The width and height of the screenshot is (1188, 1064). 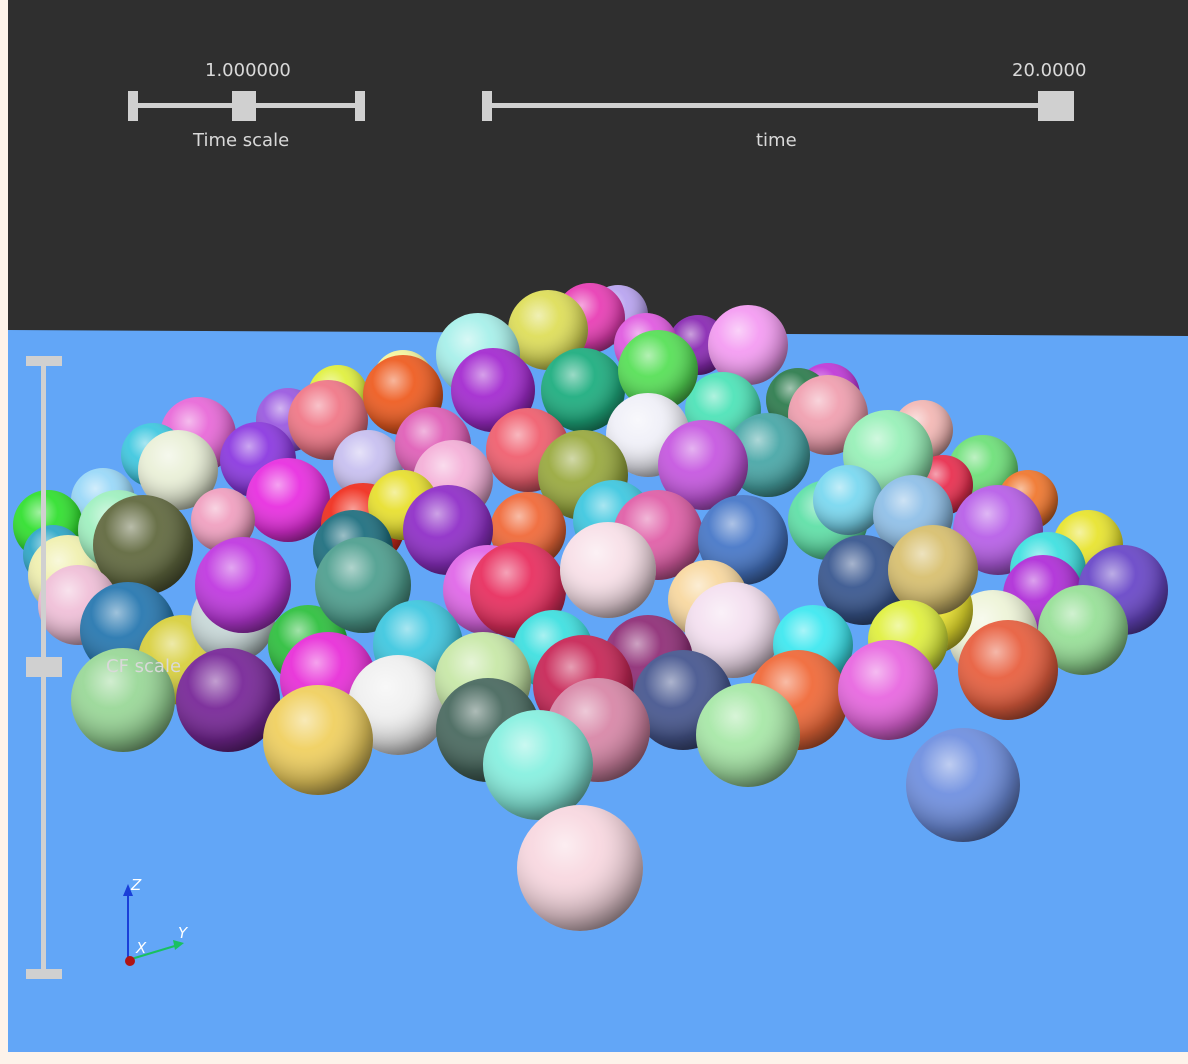 What do you see at coordinates (128, 890) in the screenshot?
I see `z-axis-arrow` at bounding box center [128, 890].